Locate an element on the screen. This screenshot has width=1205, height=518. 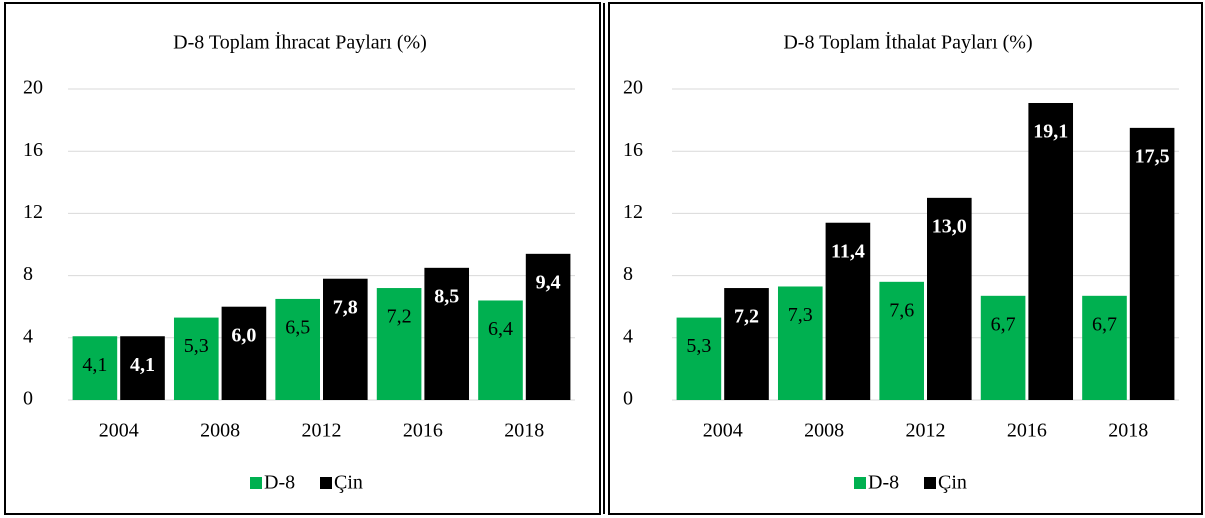
data-label: 19,1 is located at coordinates (1050, 132).